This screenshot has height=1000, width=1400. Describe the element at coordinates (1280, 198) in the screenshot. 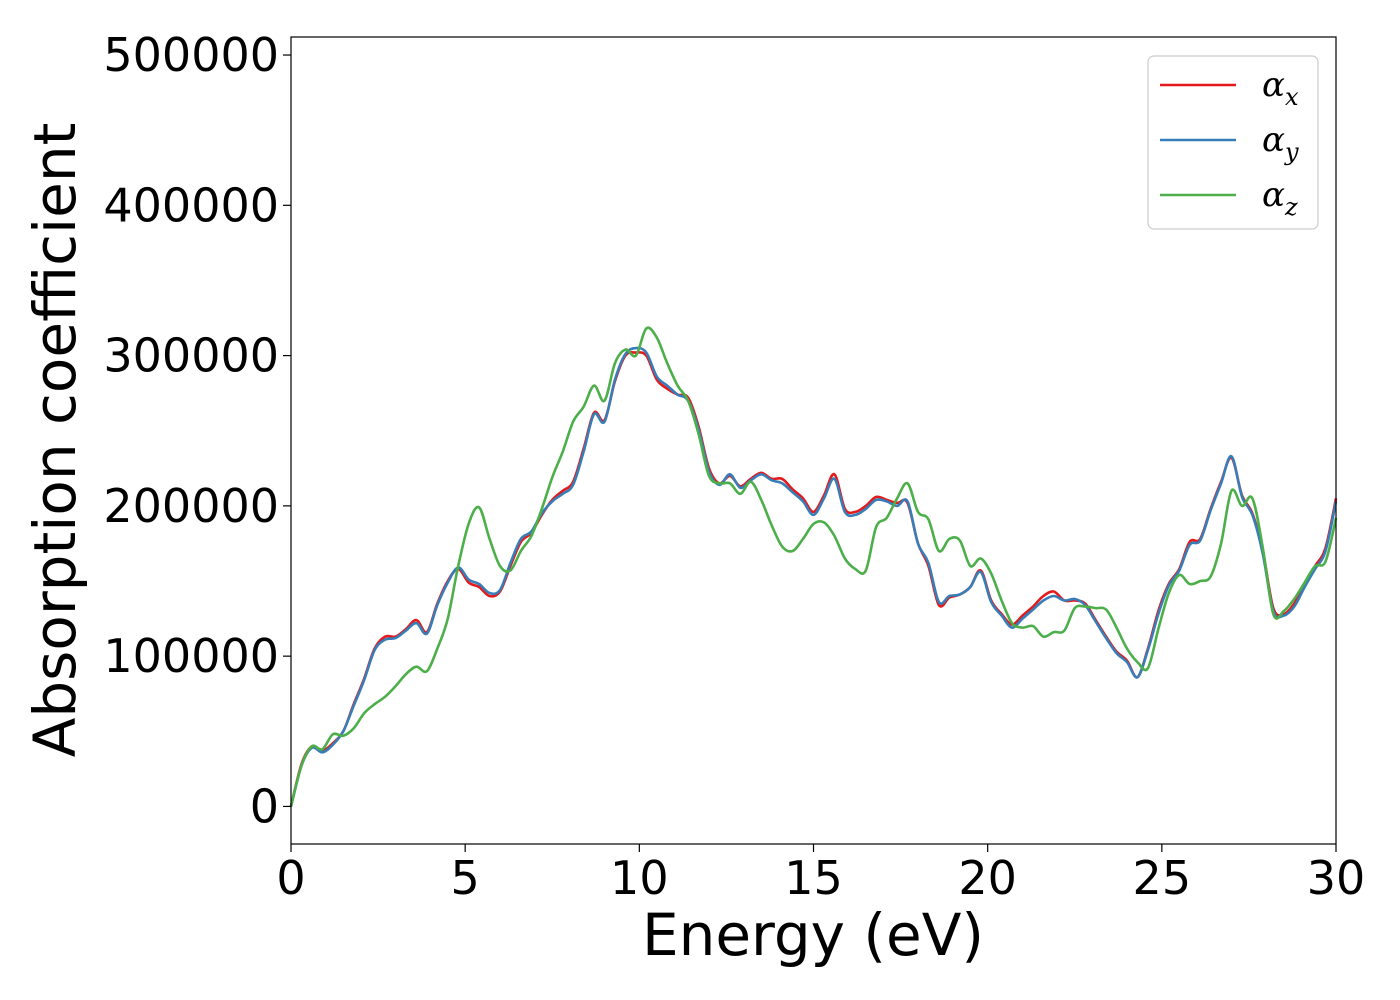

I see `legend-label-z: αz` at that location.